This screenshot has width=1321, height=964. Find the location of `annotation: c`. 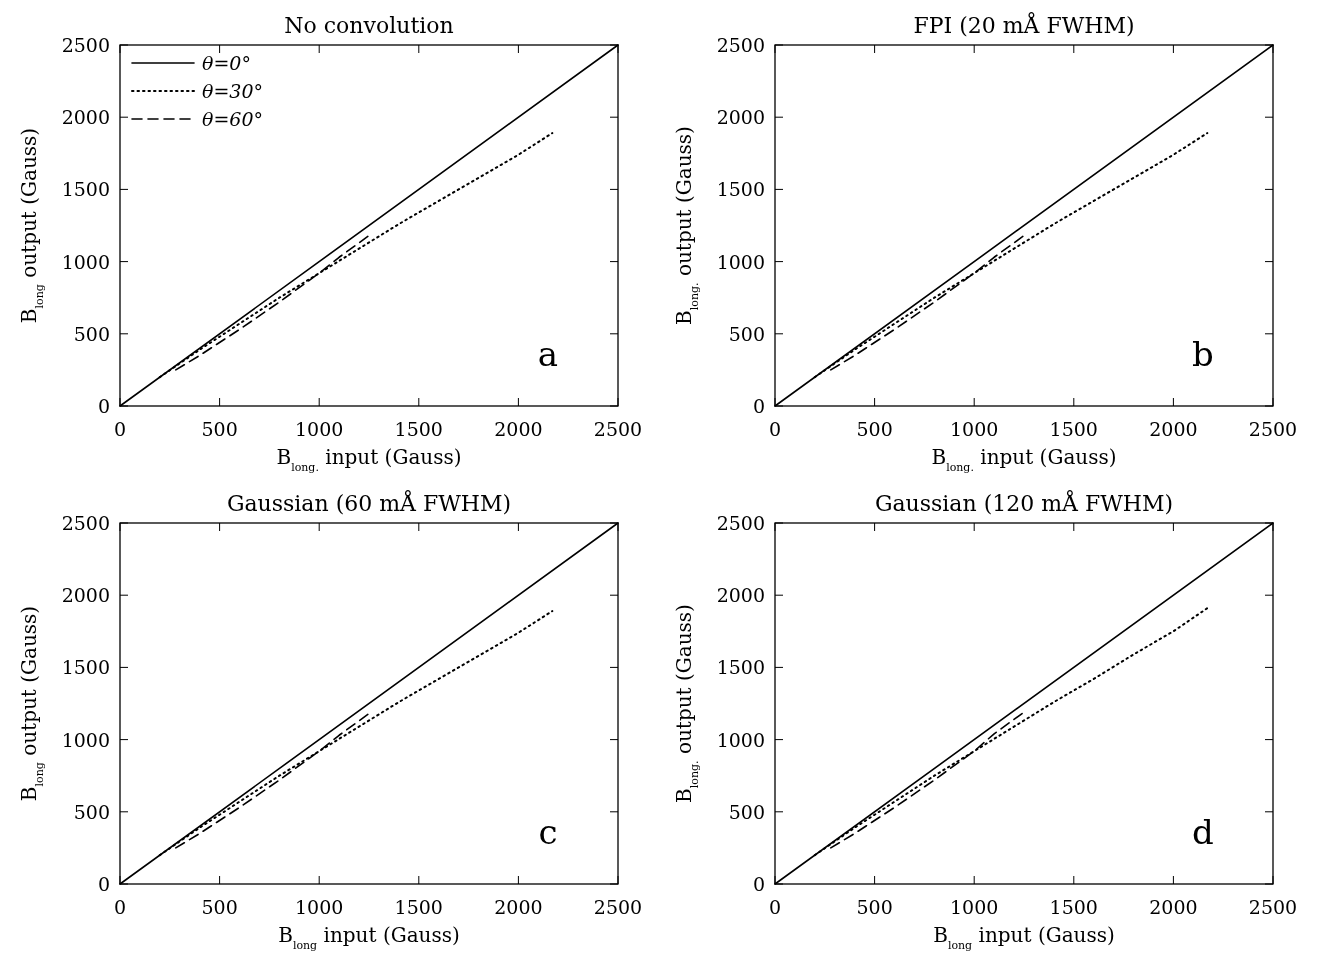

annotation: c is located at coordinates (548, 832).